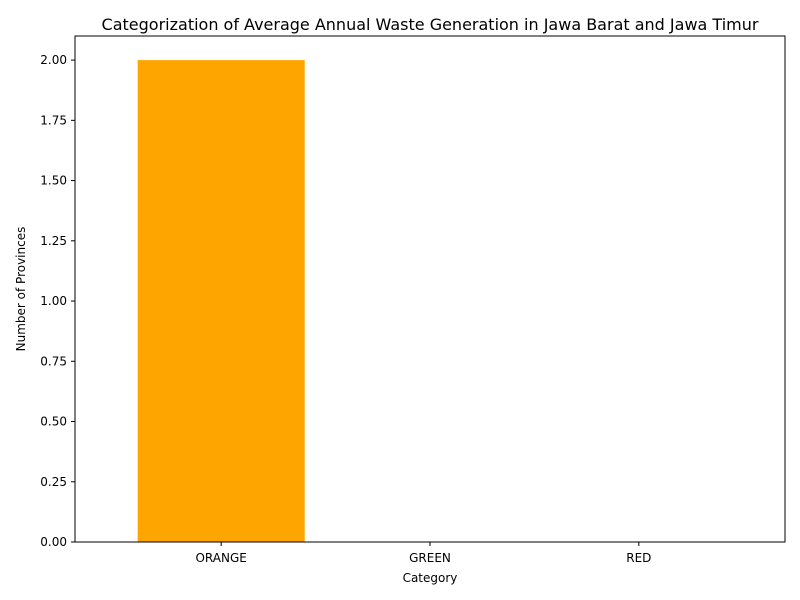  I want to click on y-tick-label: 0.25, so click(53, 482).